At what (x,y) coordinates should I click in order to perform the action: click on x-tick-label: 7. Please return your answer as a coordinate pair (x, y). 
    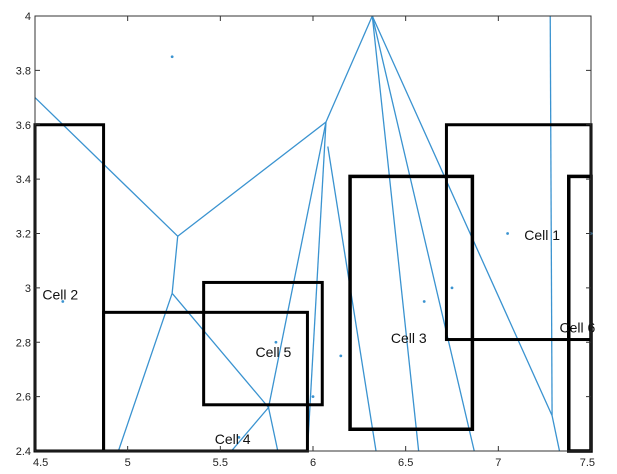
    Looking at the image, I should click on (498, 463).